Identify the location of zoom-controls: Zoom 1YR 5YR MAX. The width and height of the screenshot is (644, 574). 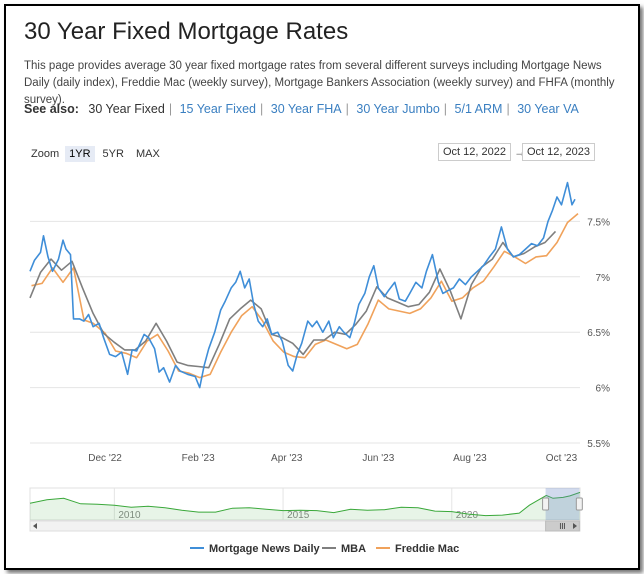
(99, 154).